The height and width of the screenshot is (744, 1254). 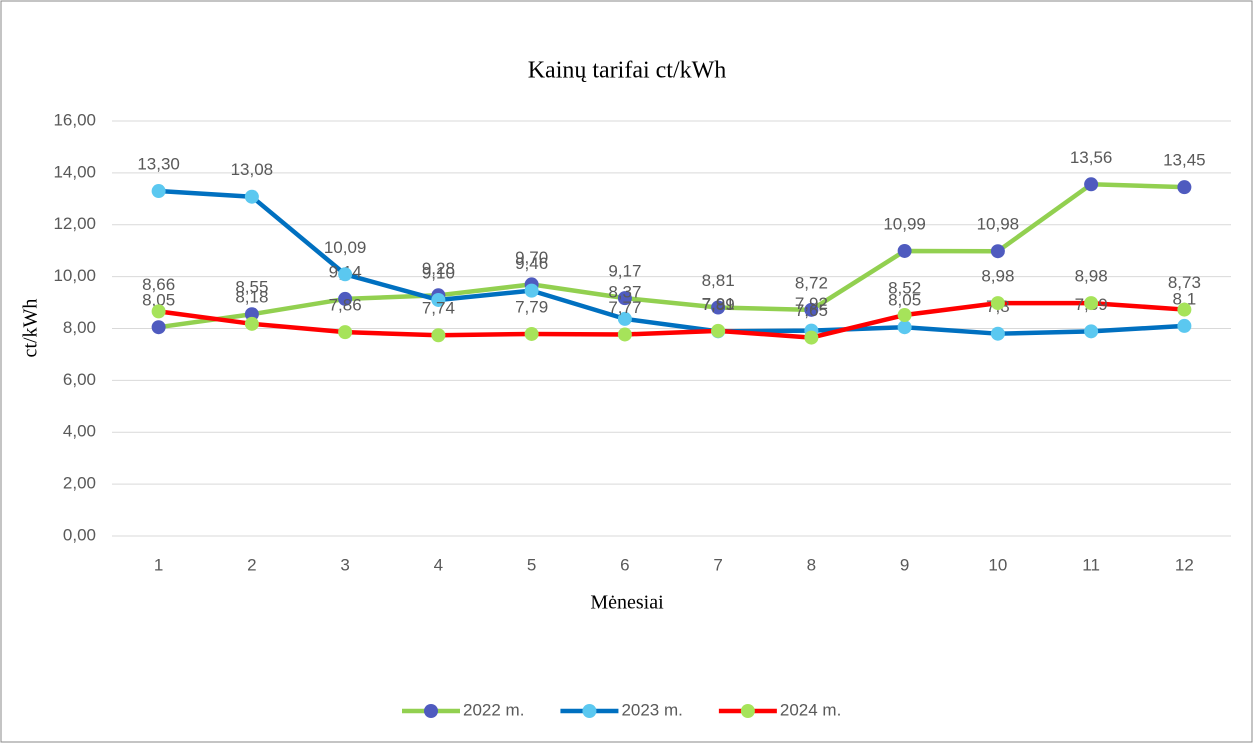 What do you see at coordinates (651, 709) in the screenshot?
I see `legend-label: 2023 m.` at bounding box center [651, 709].